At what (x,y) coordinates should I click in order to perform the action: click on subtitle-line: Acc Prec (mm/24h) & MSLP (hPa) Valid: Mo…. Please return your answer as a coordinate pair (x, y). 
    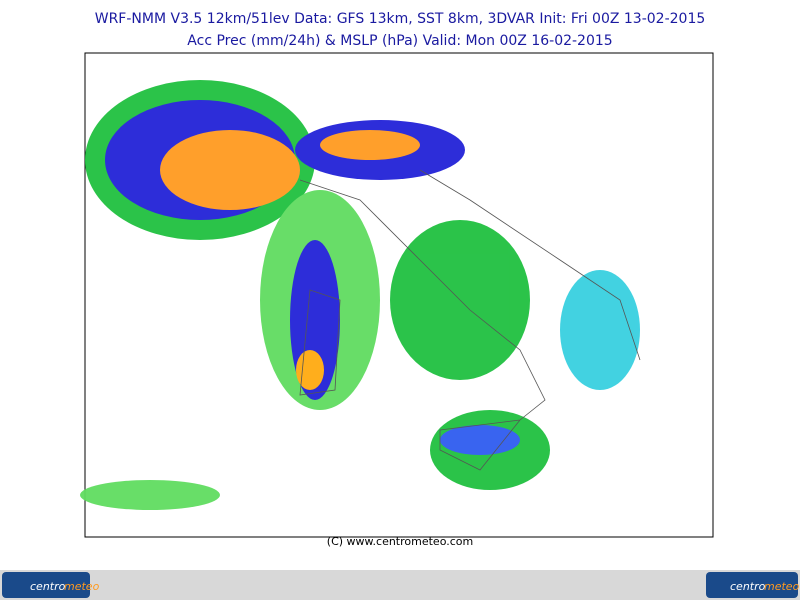
    Looking at the image, I should click on (399, 41).